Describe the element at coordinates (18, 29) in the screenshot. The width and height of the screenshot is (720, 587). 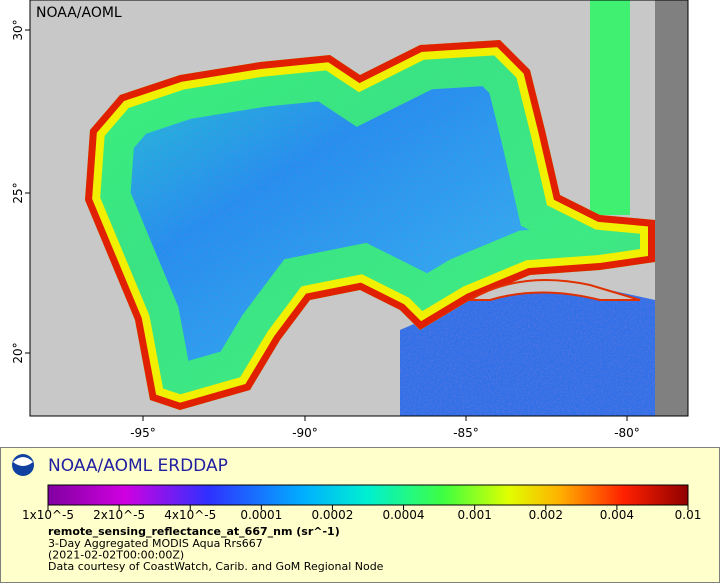
I see `lat-tick-label: 30°` at that location.